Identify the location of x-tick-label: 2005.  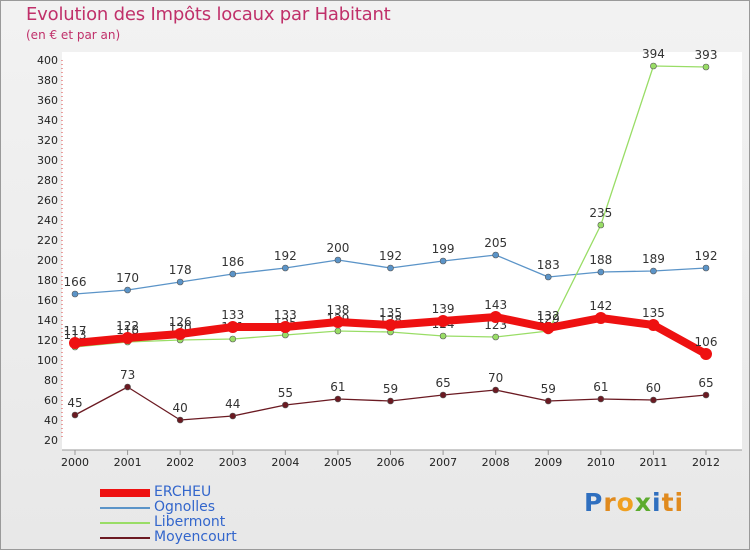
(338, 462).